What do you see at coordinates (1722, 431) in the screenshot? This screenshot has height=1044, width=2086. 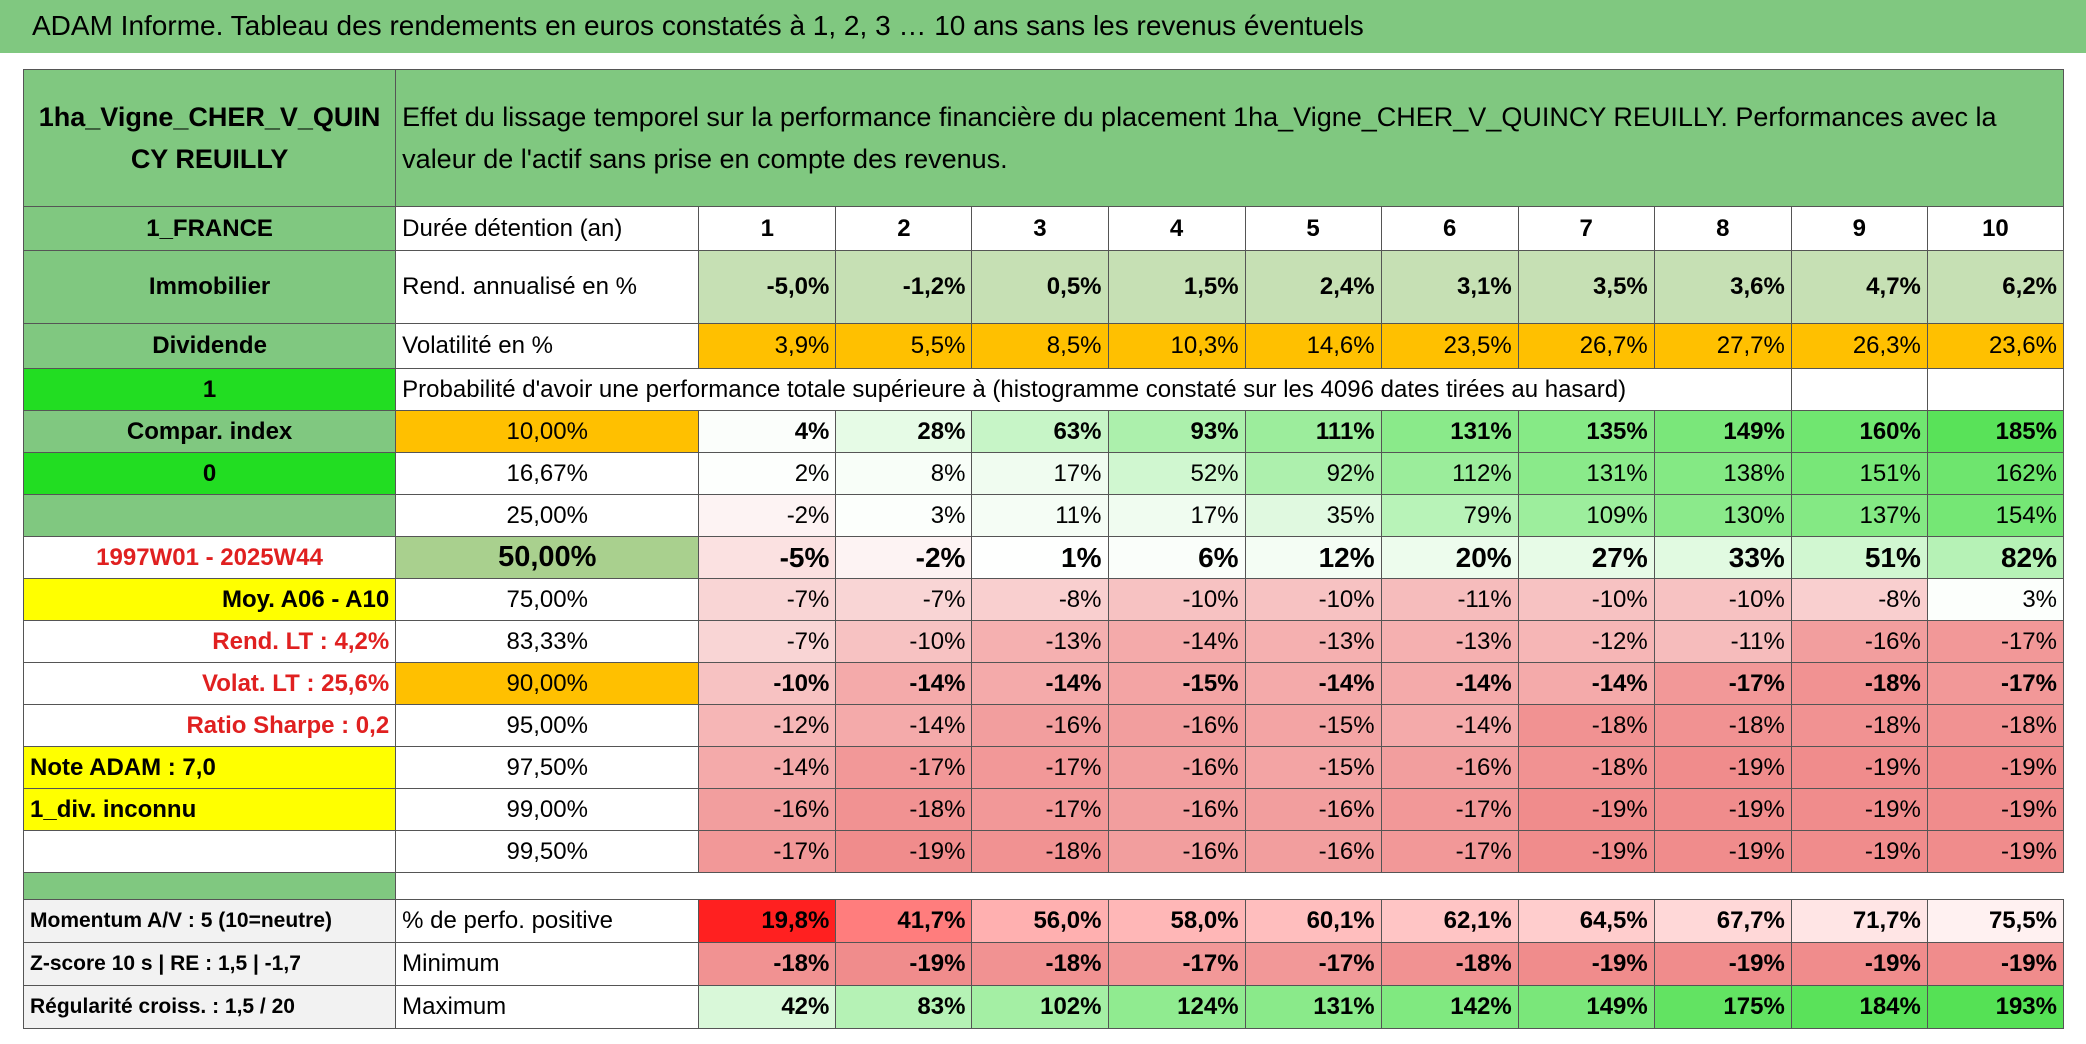 I see `cell: 149%` at bounding box center [1722, 431].